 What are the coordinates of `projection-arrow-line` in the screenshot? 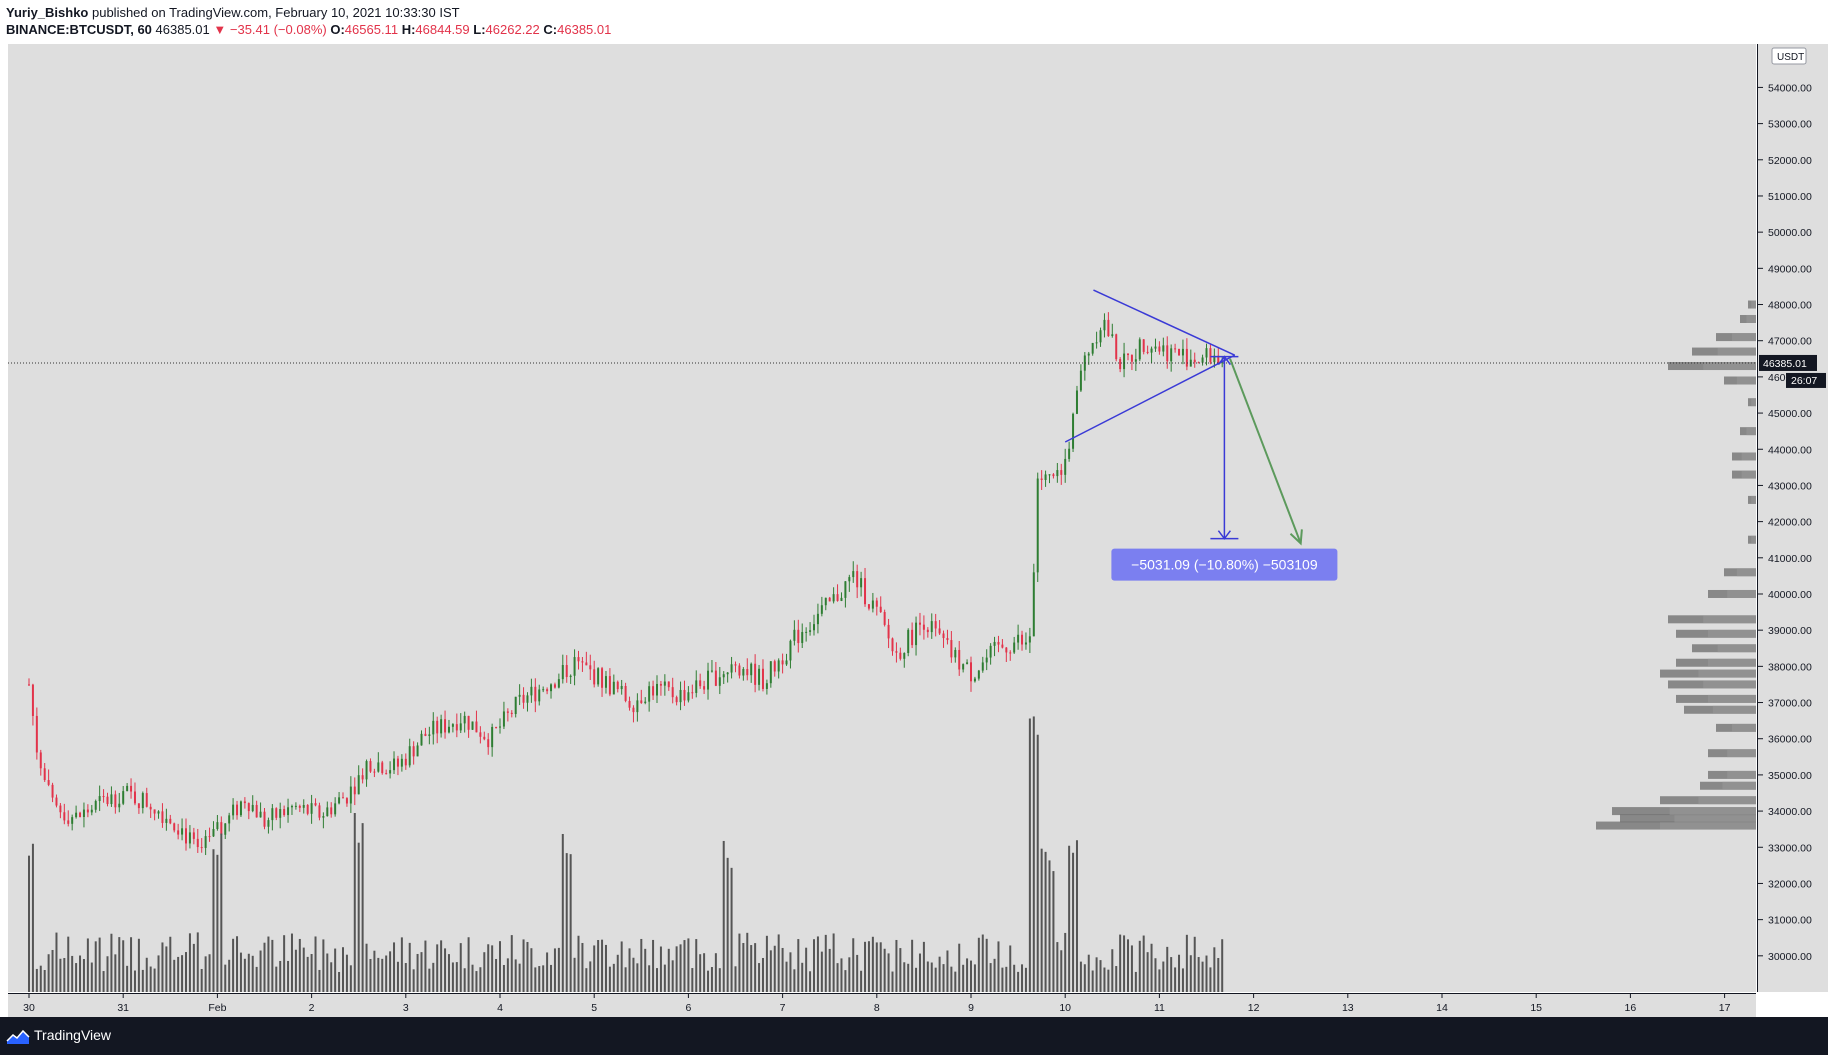 It's located at (1265, 451).